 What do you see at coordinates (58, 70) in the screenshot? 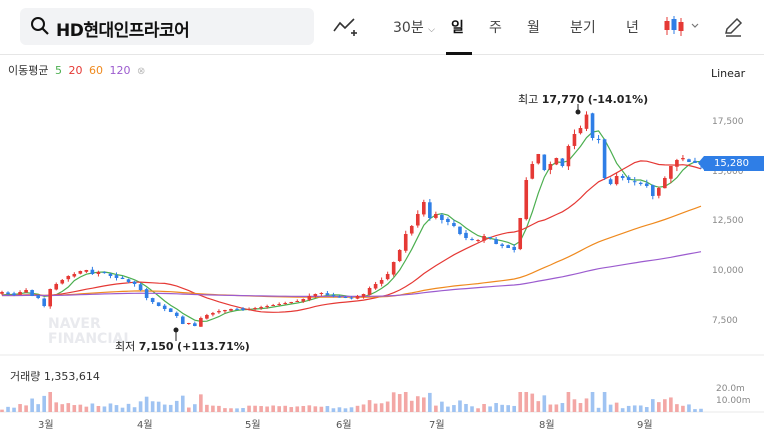
I see `ma-5: 5` at bounding box center [58, 70].